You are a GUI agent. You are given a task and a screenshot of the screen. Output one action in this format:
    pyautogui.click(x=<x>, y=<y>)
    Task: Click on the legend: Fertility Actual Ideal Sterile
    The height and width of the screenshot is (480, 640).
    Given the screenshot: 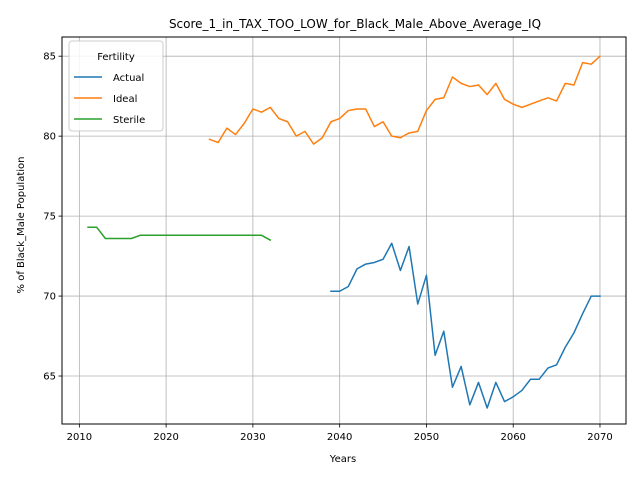 What is the action you would take?
    pyautogui.click(x=116, y=86)
    